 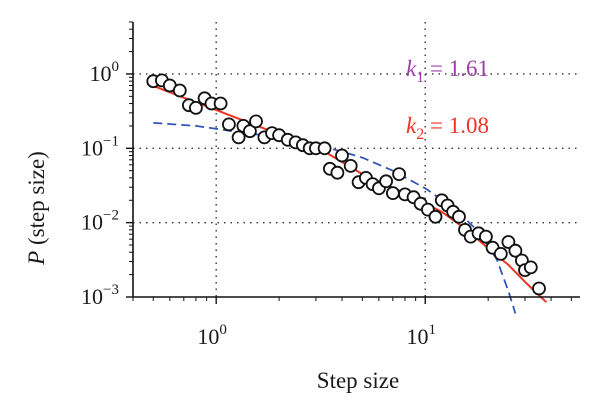 What do you see at coordinates (212, 335) in the screenshot?
I see `x-tick-label-0: 10⁰` at bounding box center [212, 335].